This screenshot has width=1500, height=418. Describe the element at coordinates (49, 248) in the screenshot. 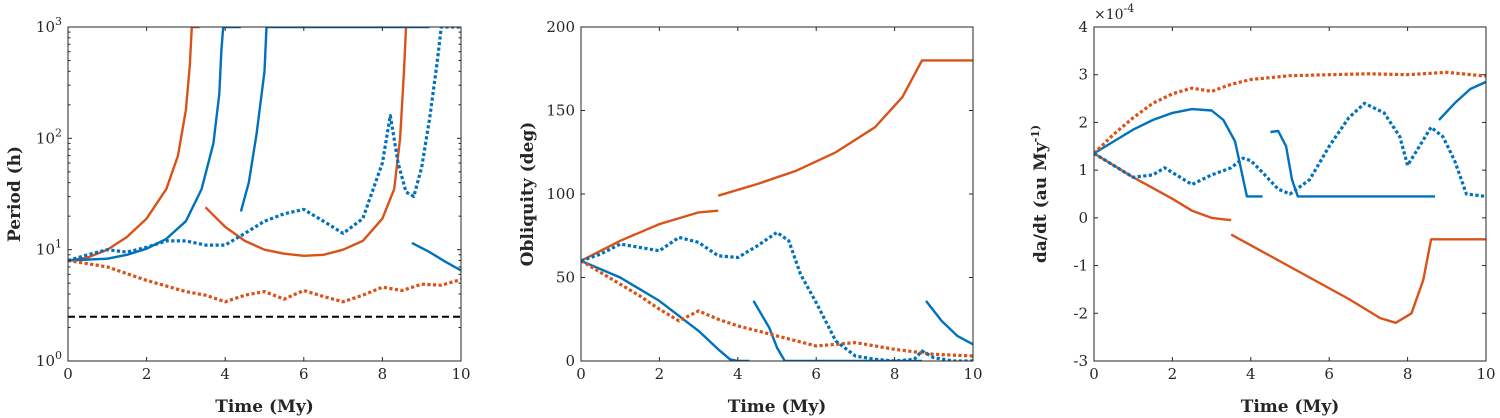

I see `y-tick-label: 101` at that location.